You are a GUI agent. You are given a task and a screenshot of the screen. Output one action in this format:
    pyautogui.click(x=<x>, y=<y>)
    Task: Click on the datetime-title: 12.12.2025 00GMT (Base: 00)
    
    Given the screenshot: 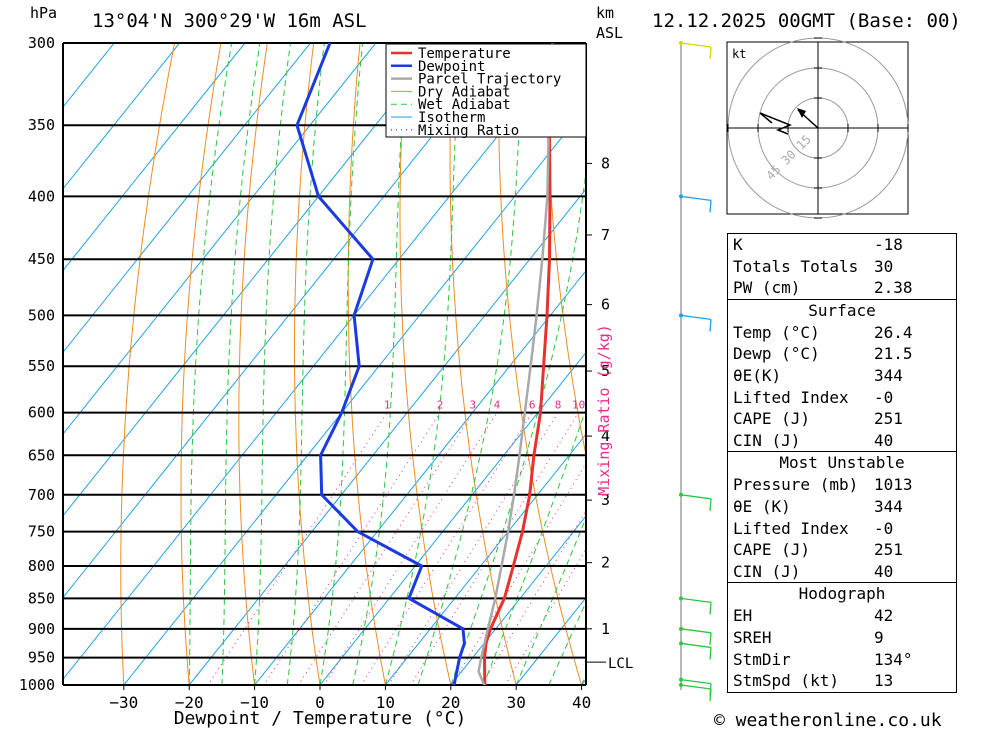 What is the action you would take?
    pyautogui.click(x=806, y=21)
    